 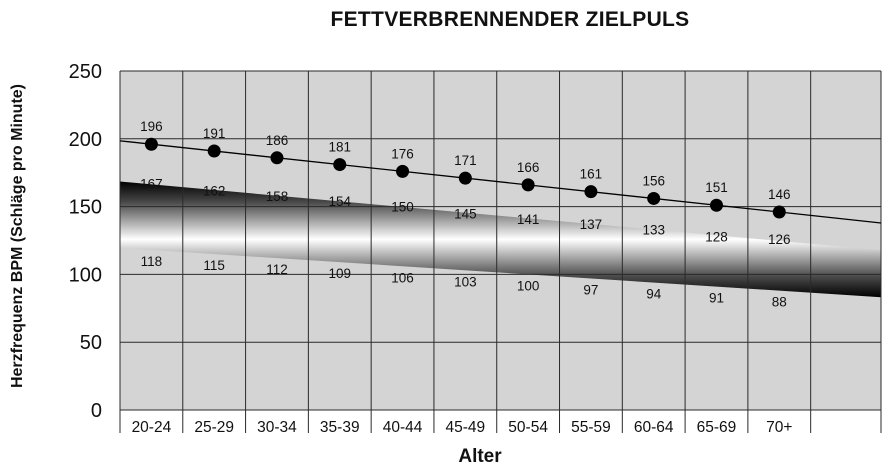 What do you see at coordinates (528, 167) in the screenshot?
I see `max-heart-rate-label: 166` at bounding box center [528, 167].